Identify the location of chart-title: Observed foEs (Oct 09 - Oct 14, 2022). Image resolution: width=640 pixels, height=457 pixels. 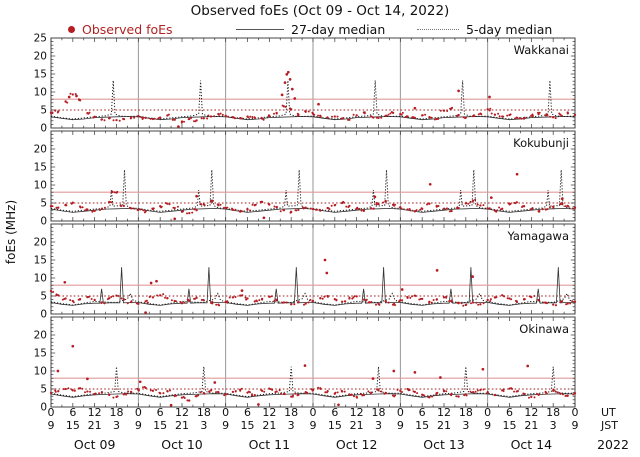
(320, 11).